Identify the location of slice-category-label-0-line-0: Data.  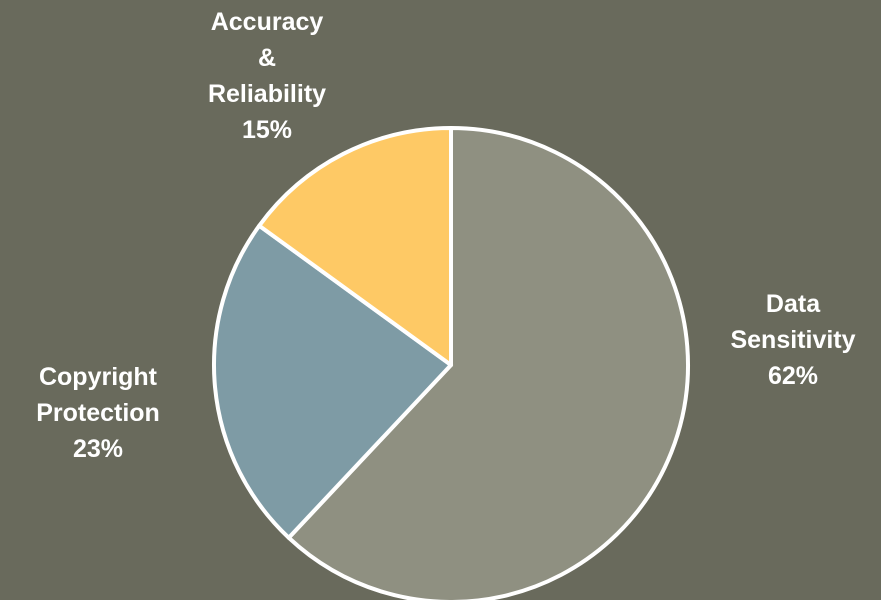
(793, 304).